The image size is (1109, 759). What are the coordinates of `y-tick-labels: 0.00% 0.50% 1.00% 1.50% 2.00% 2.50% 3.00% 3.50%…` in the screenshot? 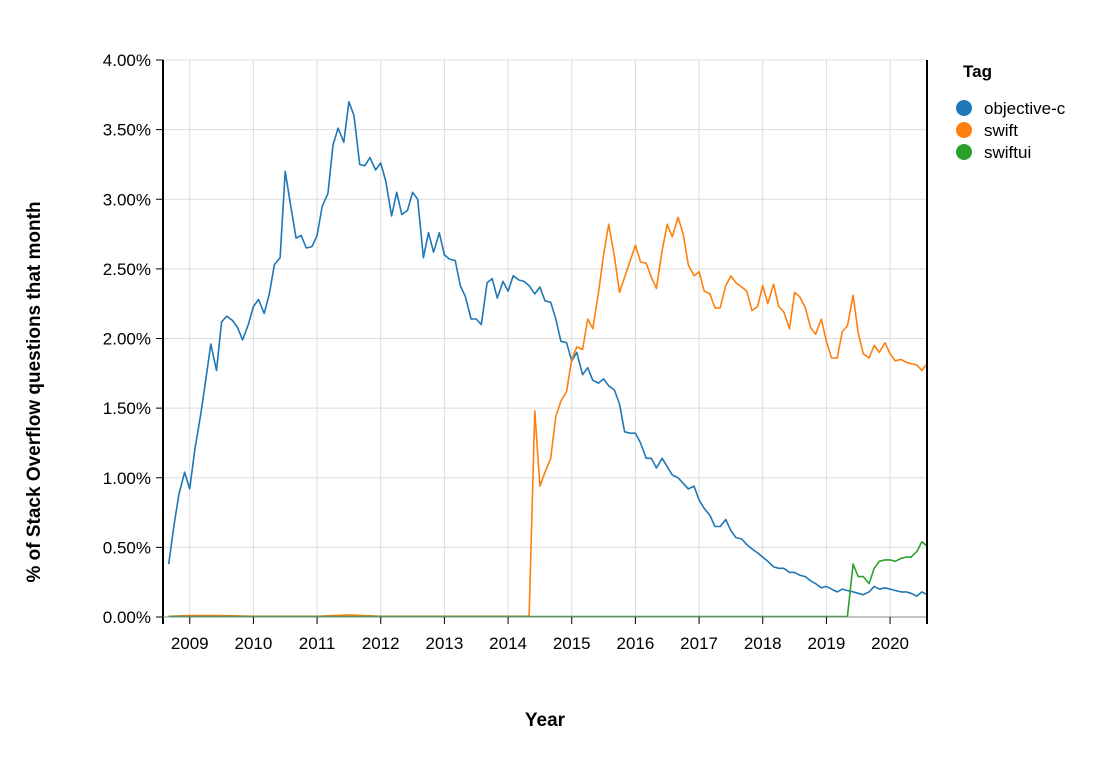 It's located at (133, 339).